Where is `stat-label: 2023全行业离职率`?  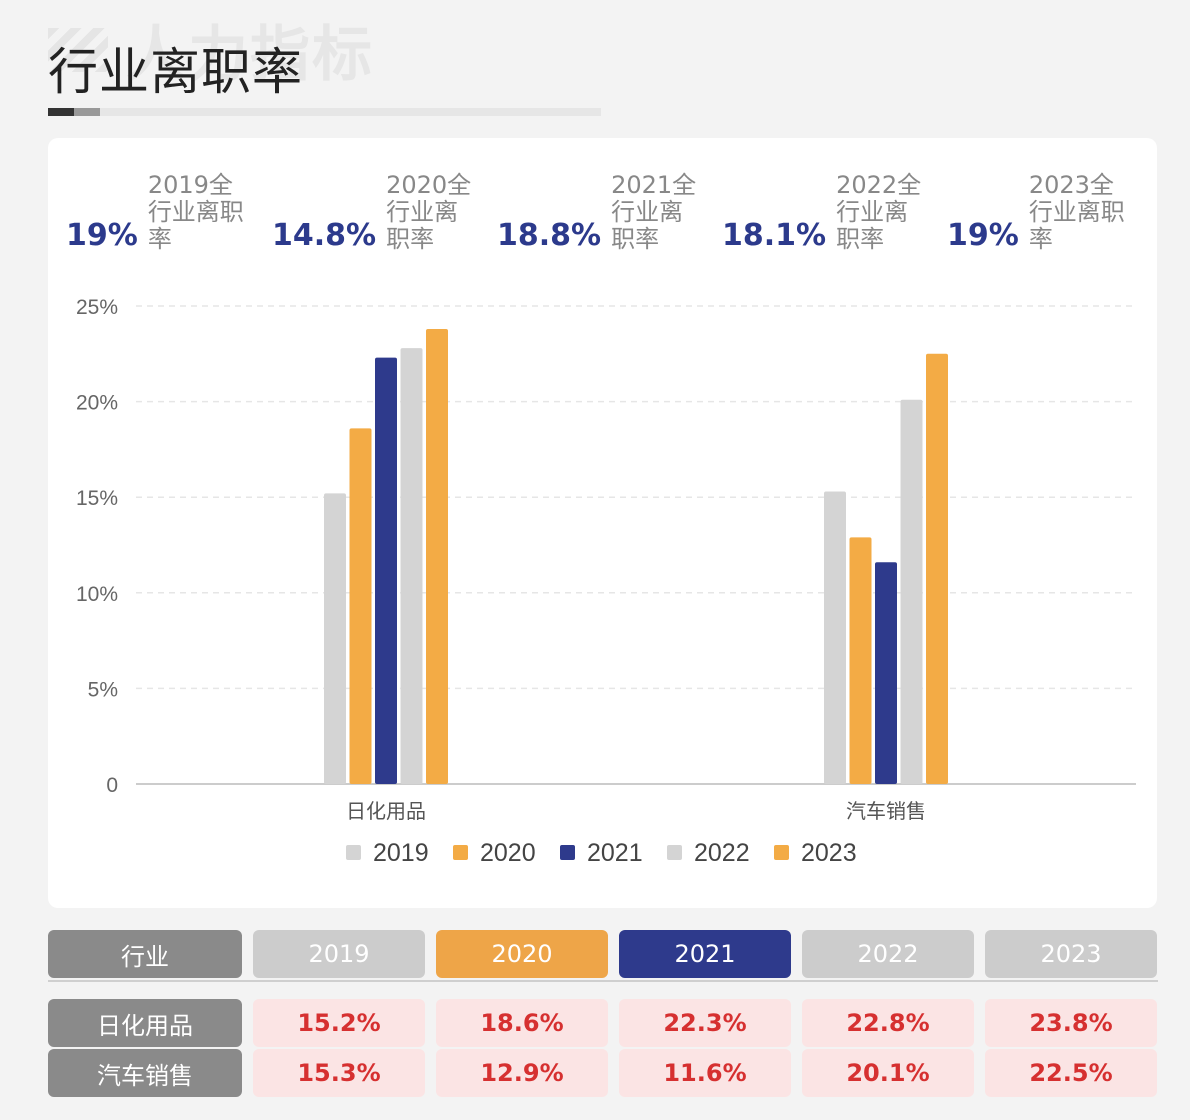 stat-label: 2023全行业离职率 is located at coordinates (1076, 212).